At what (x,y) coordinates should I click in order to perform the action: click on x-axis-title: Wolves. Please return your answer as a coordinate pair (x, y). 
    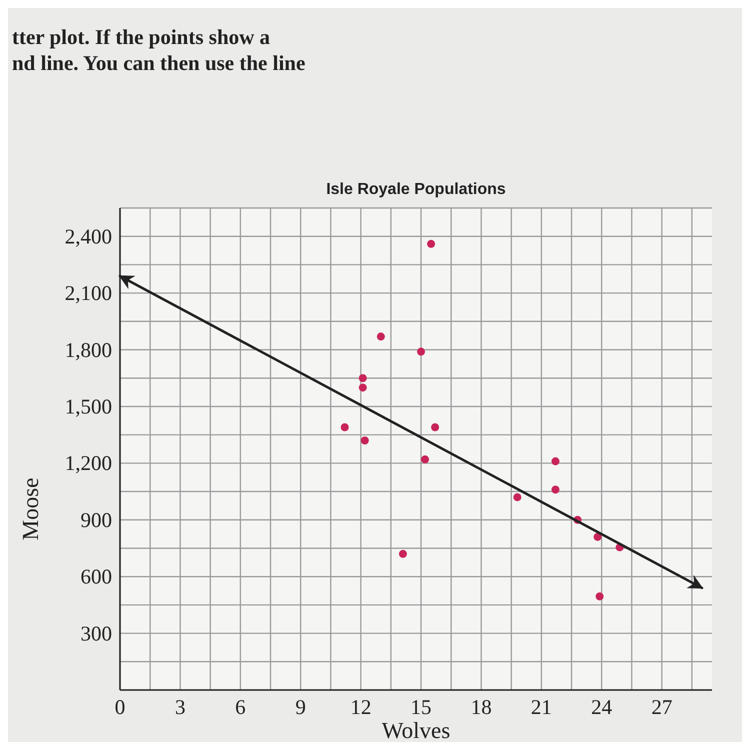
    Looking at the image, I should click on (416, 730).